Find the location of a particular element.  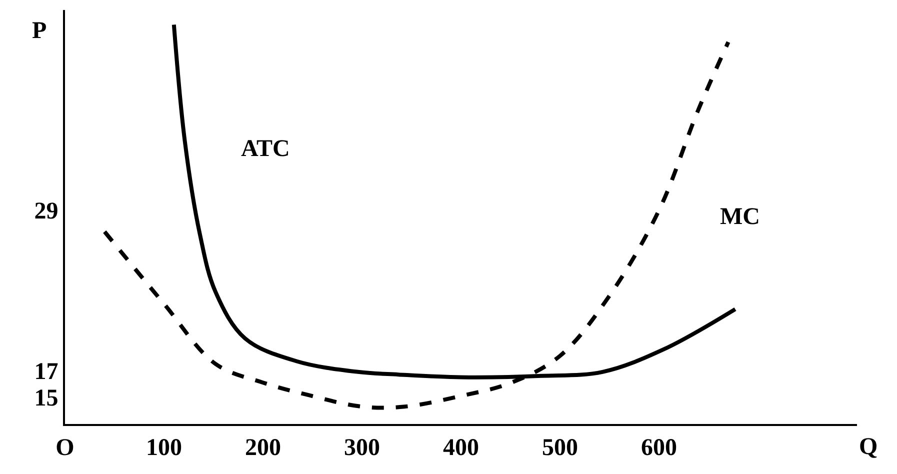

x-tick-label: 600 is located at coordinates (659, 447).